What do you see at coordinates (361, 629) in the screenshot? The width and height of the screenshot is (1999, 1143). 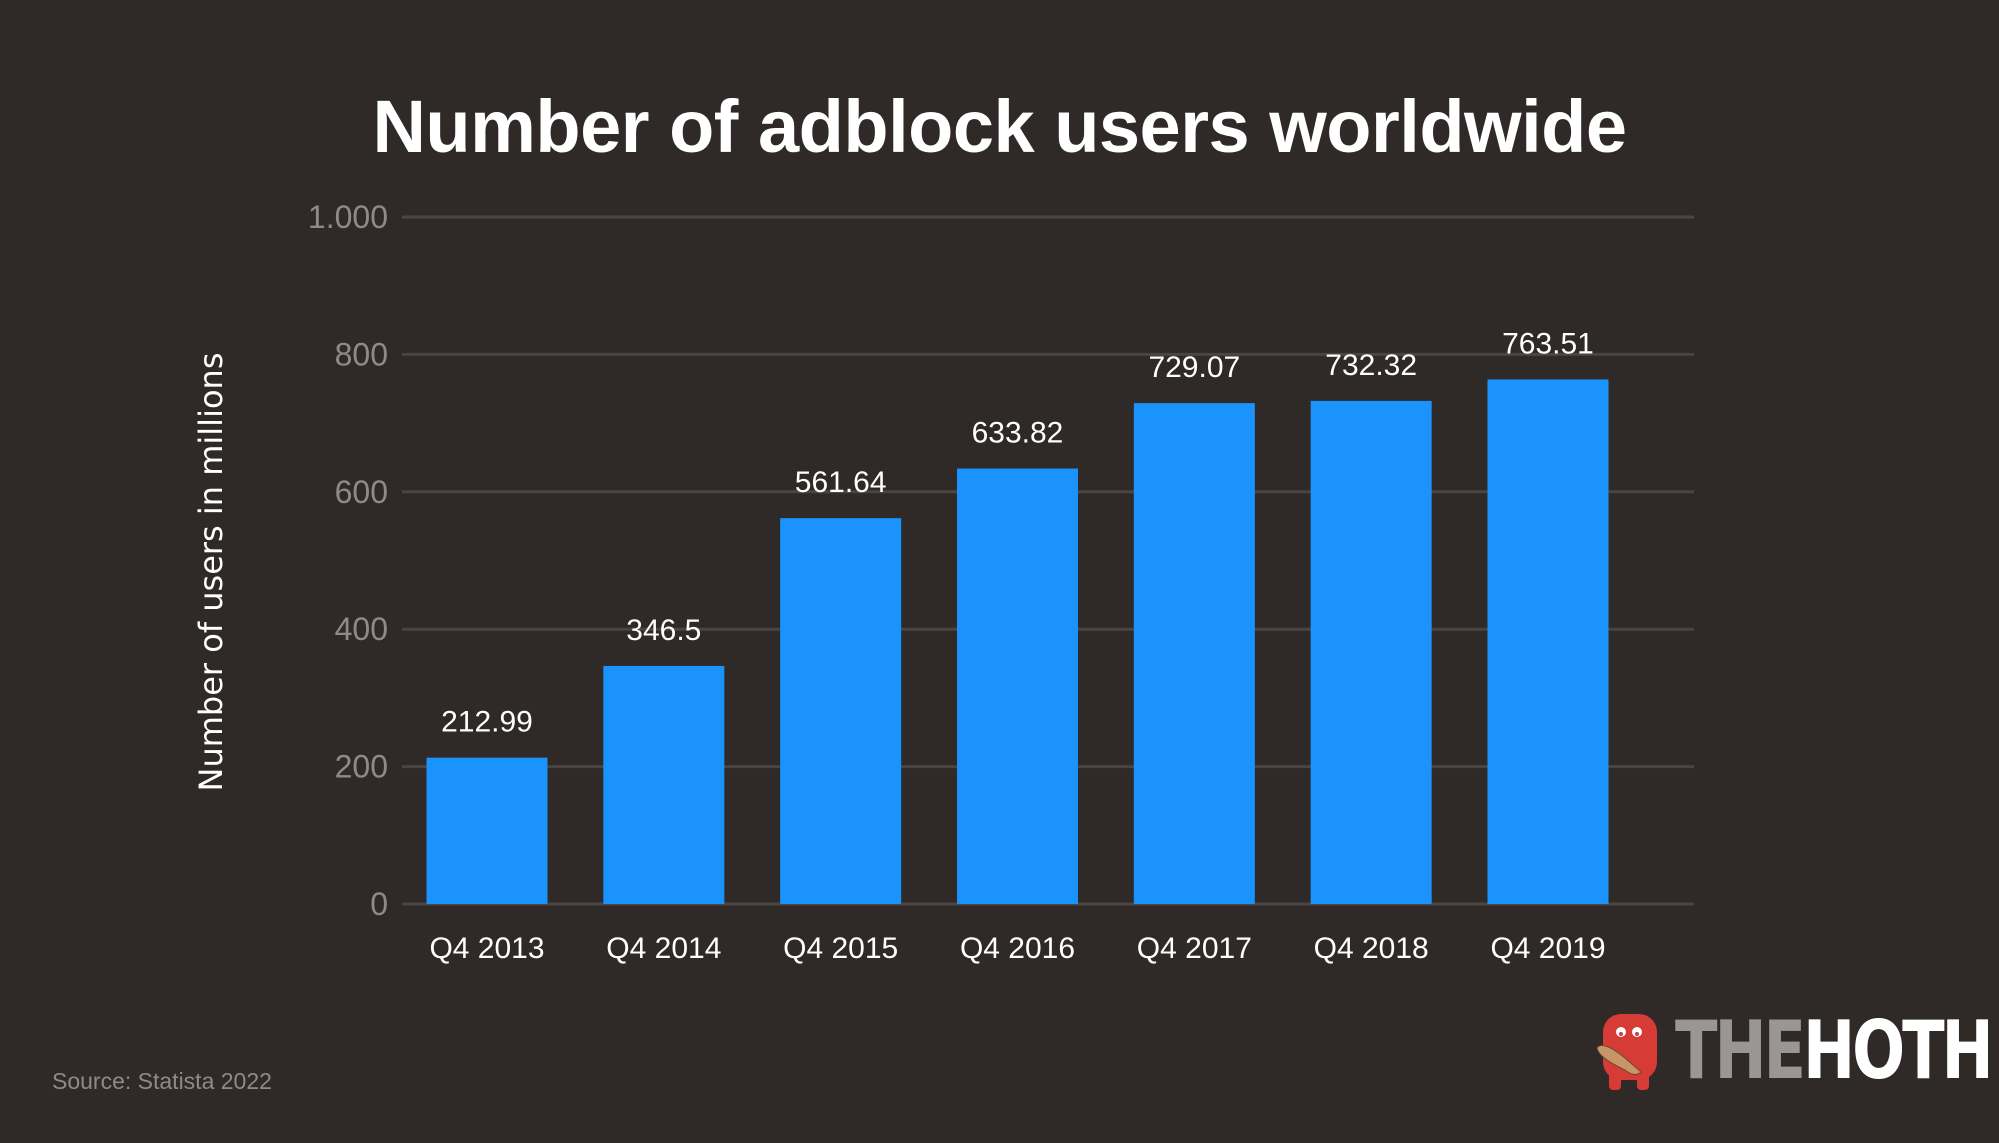 I see `y-tick-label: 400` at bounding box center [361, 629].